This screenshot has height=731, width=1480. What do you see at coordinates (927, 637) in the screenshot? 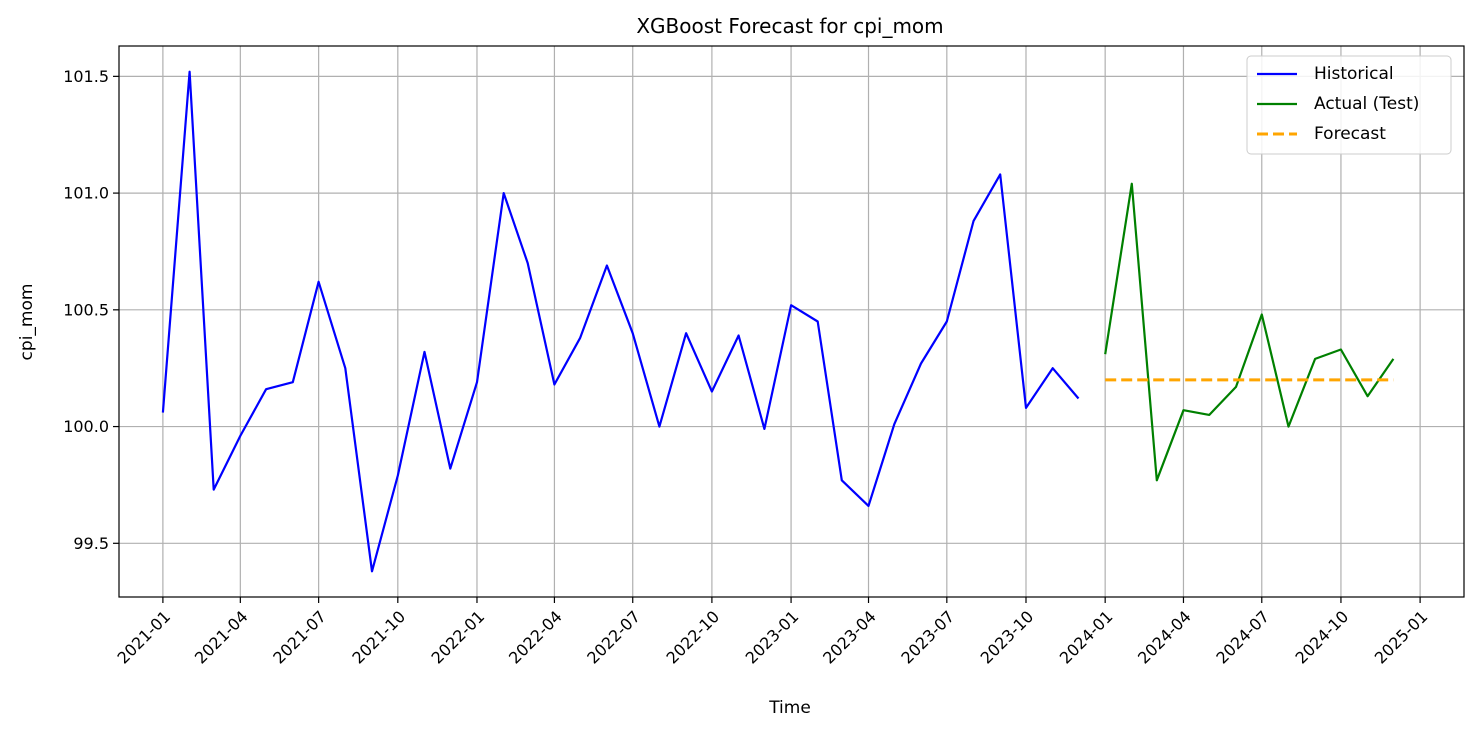
I see `x-tick-label: 2023-07` at bounding box center [927, 637].